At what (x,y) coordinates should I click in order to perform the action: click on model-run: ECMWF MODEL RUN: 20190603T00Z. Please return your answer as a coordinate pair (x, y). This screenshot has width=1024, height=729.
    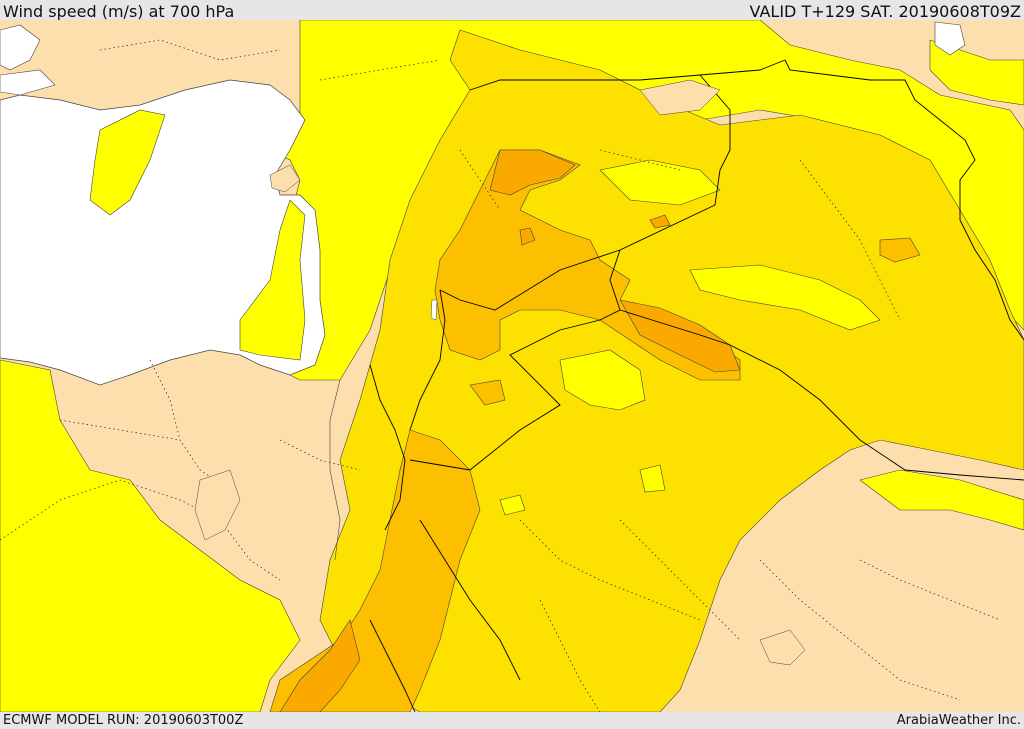
    Looking at the image, I should click on (123, 720).